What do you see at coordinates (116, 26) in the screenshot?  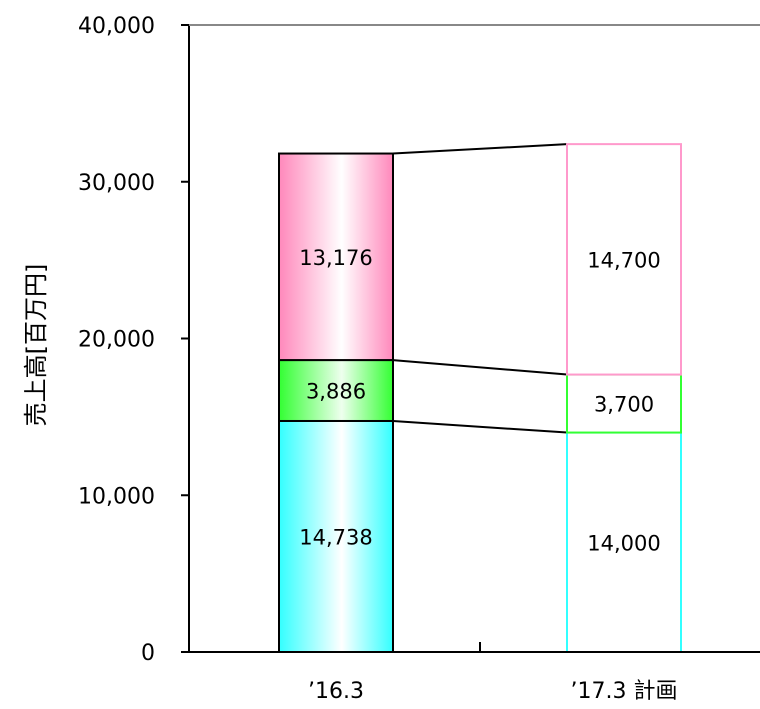 I see `y-tick-label-4: 40,000` at bounding box center [116, 26].